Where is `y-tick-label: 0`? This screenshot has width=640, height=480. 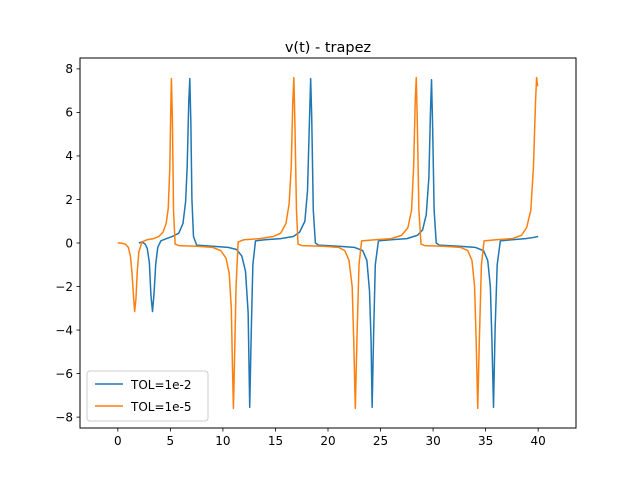 y-tick-label: 0 is located at coordinates (69, 243).